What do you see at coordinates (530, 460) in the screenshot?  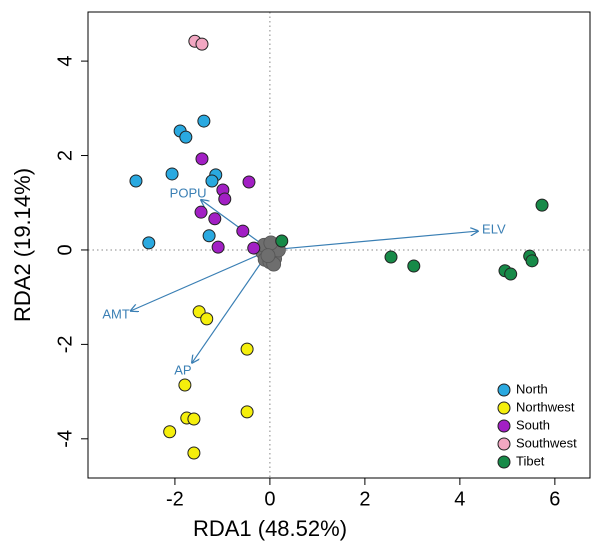 I see `legend-label: Tibet` at bounding box center [530, 460].